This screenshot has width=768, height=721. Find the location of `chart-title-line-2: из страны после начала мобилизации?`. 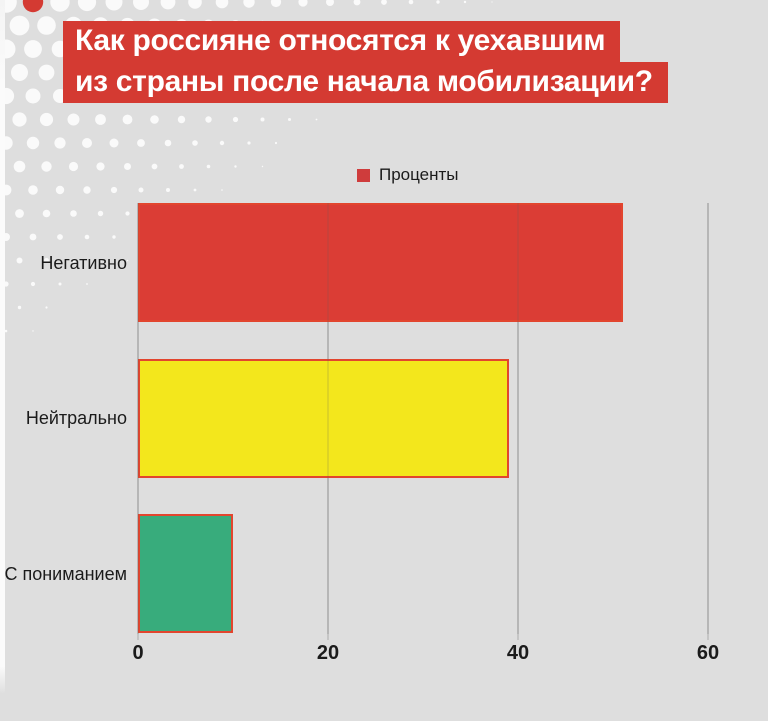

chart-title-line-2: из страны после начала мобилизации? is located at coordinates (365, 82).